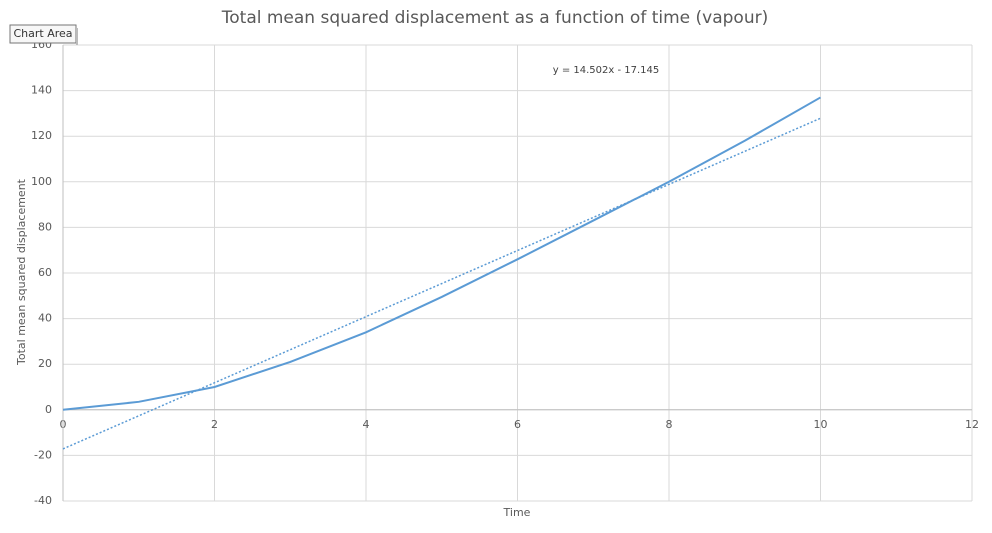 This screenshot has height=533, width=992. I want to click on tooltip-text: Chart Area, so click(42, 33).